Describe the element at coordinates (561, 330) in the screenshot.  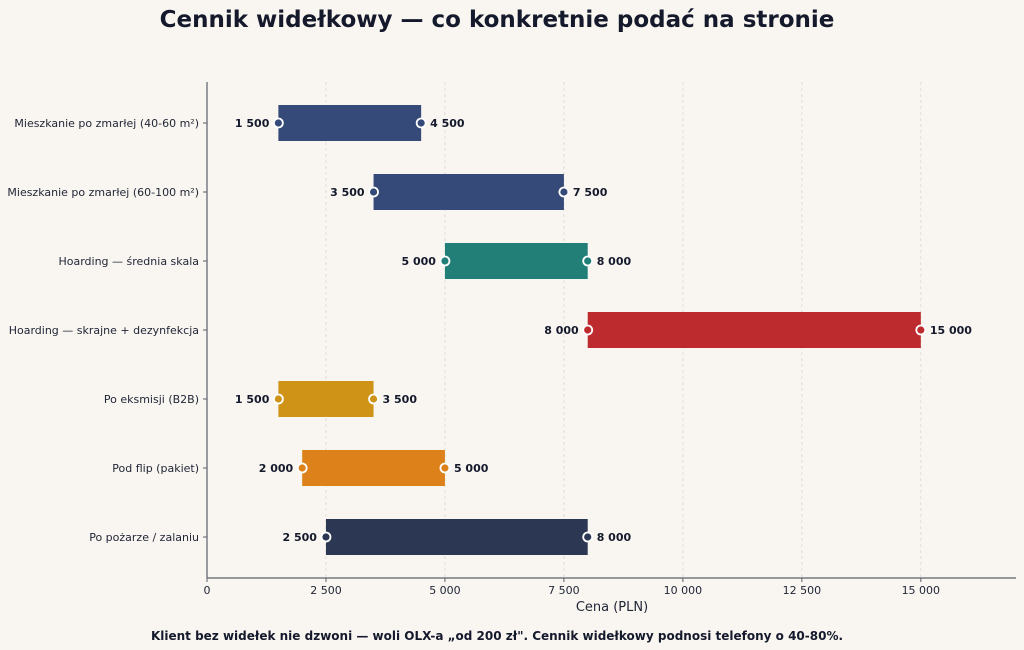
I see `min-value-label: 8 000` at that location.